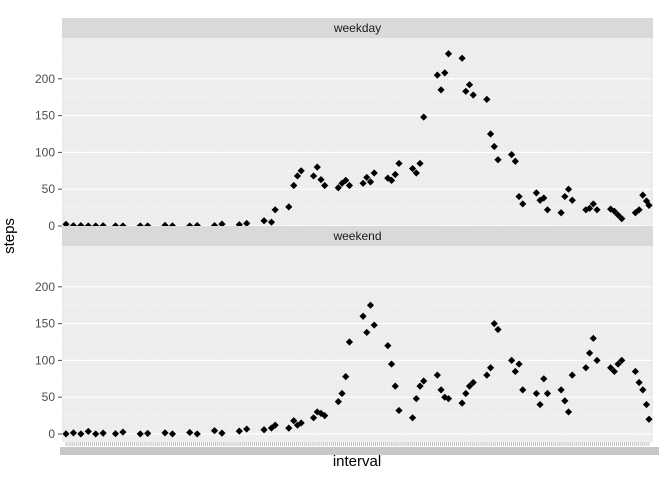  Describe the element at coordinates (359, 451) in the screenshot. I see `x-tick-label-band` at that location.